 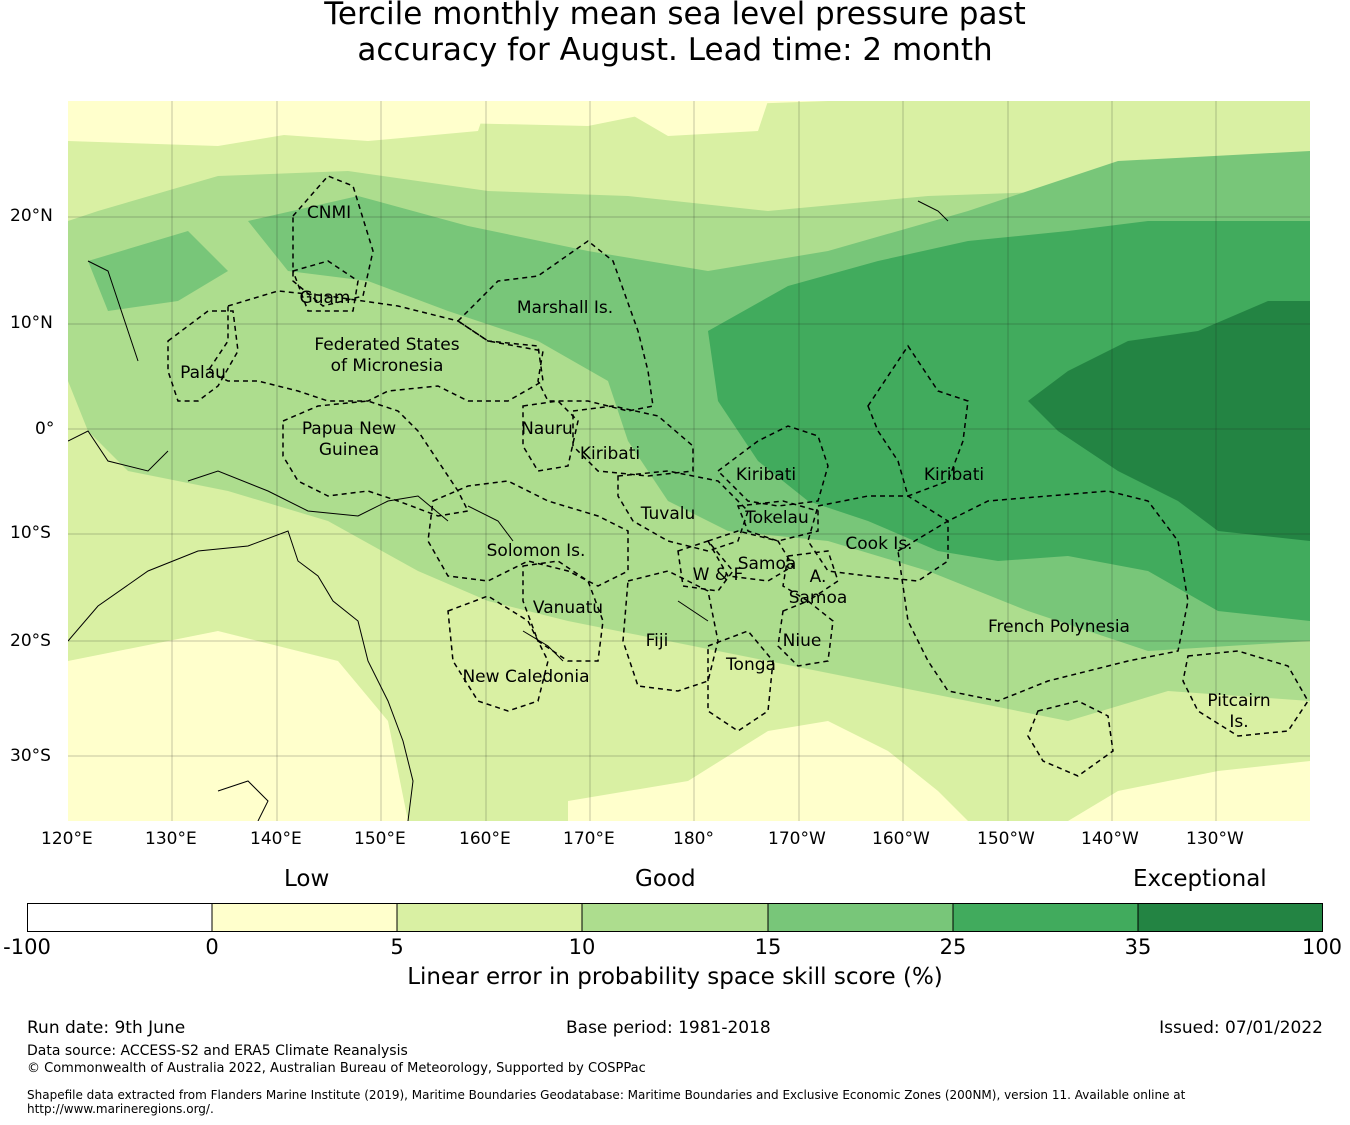 What do you see at coordinates (1238, 722) in the screenshot?
I see `label-pitcairn-2: Is.` at bounding box center [1238, 722].